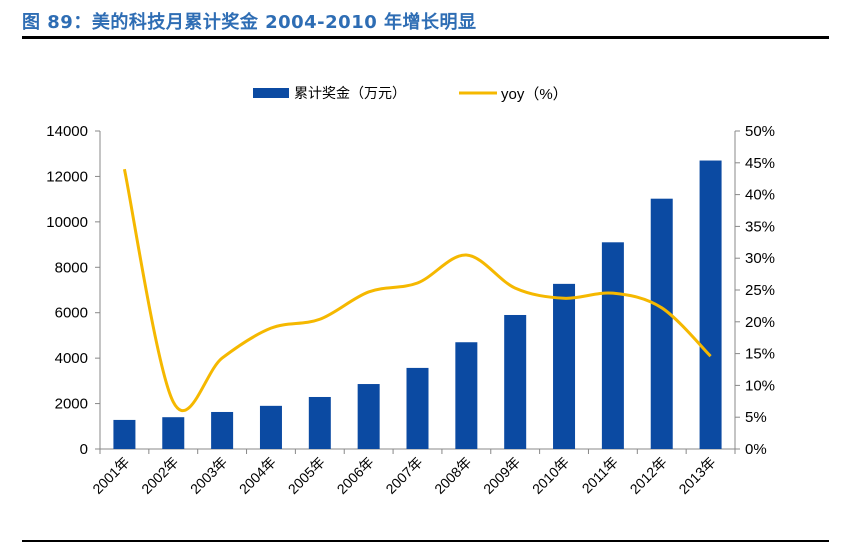 The image size is (849, 545). What do you see at coordinates (600, 475) in the screenshot?
I see `x-tick-label: 2011年` at bounding box center [600, 475].